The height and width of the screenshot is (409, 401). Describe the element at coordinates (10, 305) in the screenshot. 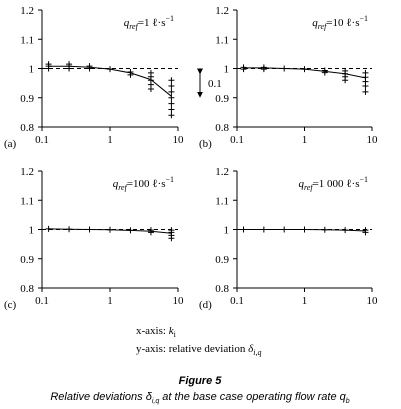

I see `panel-label: (c)` at that location.